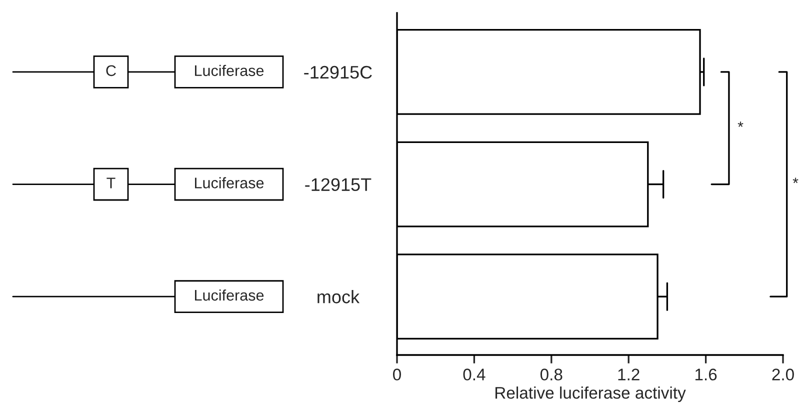 This screenshot has width=800, height=413. Describe the element at coordinates (551, 374) in the screenshot. I see `x-tick-label: 0.8` at that location.